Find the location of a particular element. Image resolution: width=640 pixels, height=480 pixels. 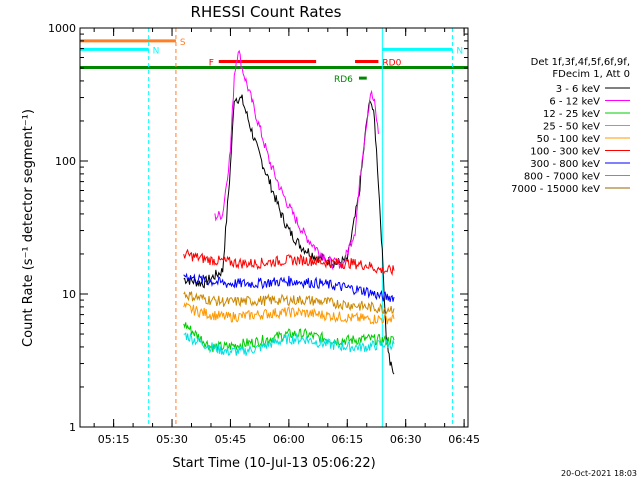

chart-title: RHESSI Count Rates is located at coordinates (266, 12).